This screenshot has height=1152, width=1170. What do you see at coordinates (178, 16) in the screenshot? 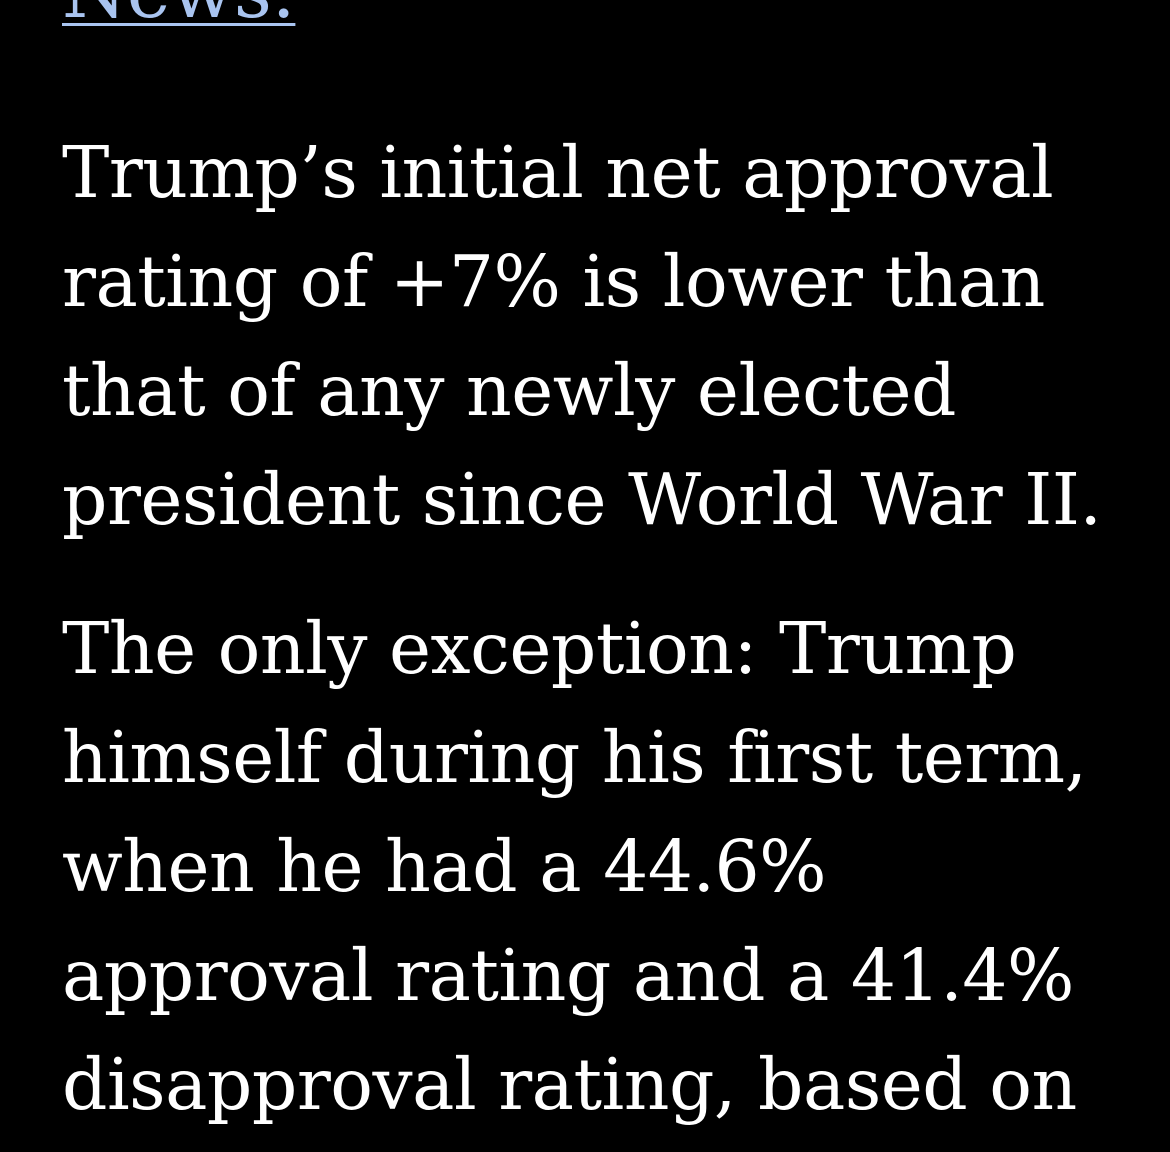
I see `source-link: News.` at bounding box center [178, 16].